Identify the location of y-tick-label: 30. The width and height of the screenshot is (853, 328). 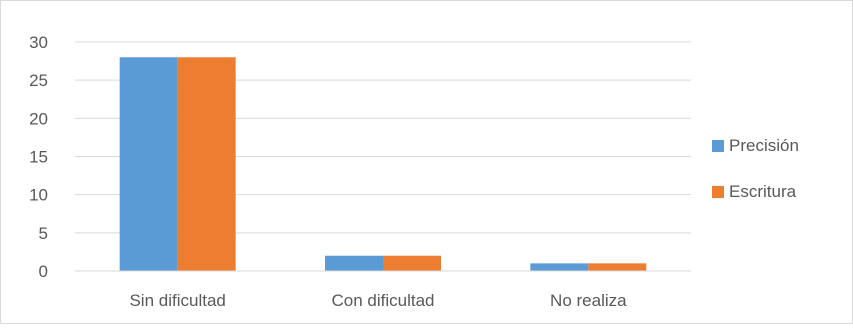
(38, 42).